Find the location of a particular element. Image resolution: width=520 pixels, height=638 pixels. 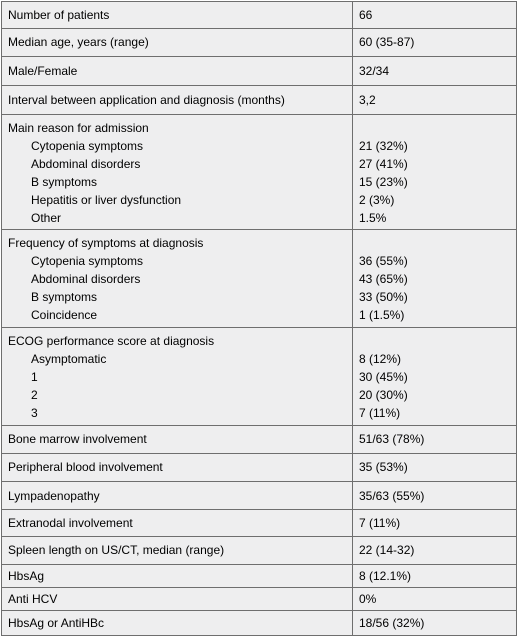

value-cell: 8 (12.1%) is located at coordinates (434, 576).